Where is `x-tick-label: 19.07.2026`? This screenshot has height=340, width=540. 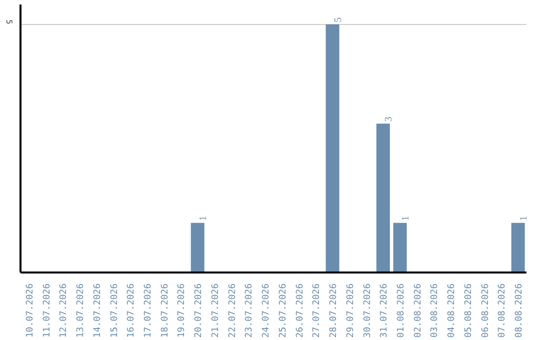 x-tick-label: 19.07.2026 is located at coordinates (182, 310).